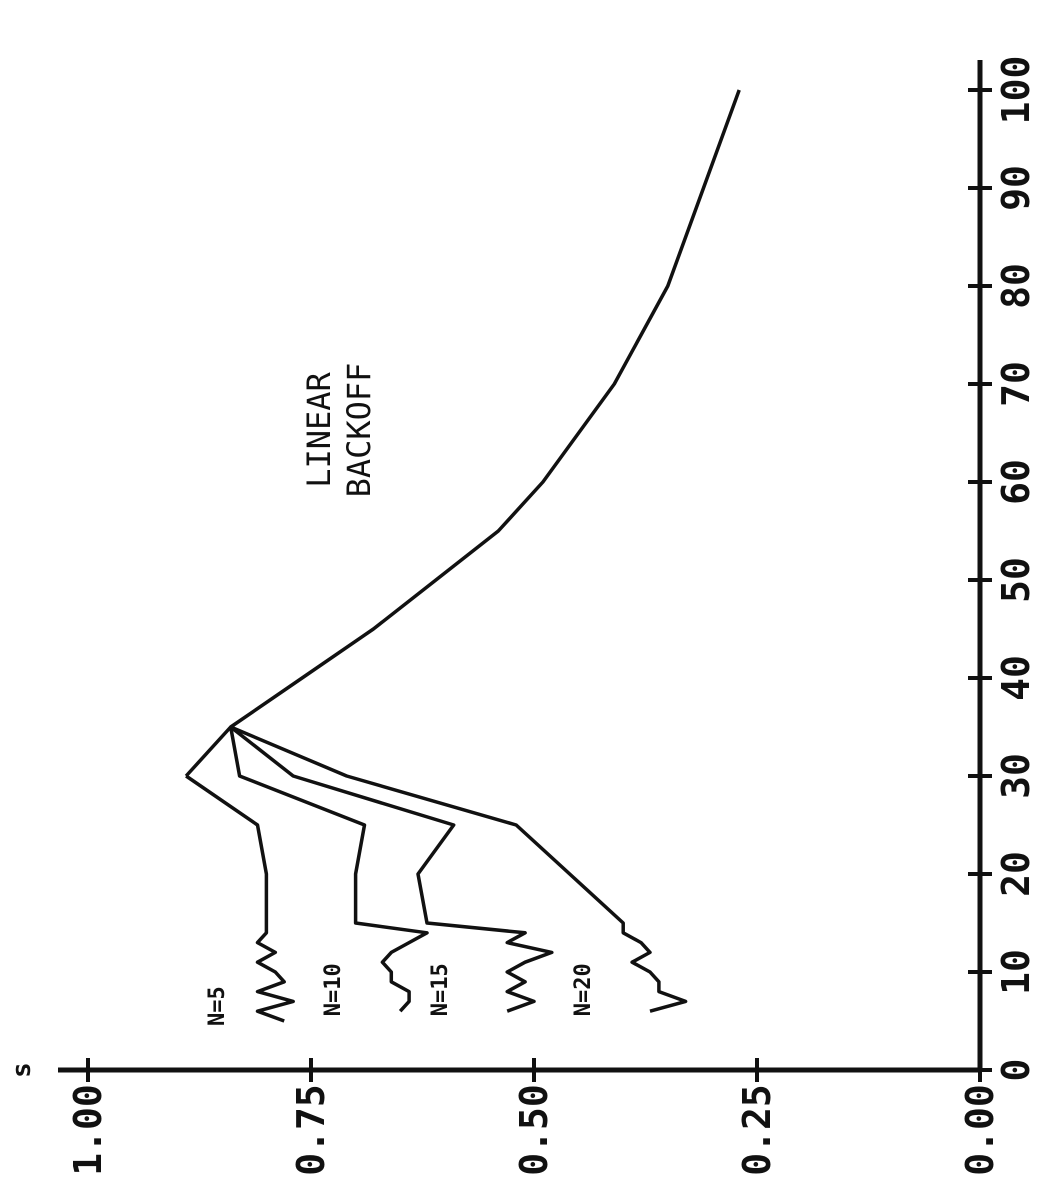 This screenshot has height=1182, width=1045. I want to click on series-label: N=5, so click(217, 1006).